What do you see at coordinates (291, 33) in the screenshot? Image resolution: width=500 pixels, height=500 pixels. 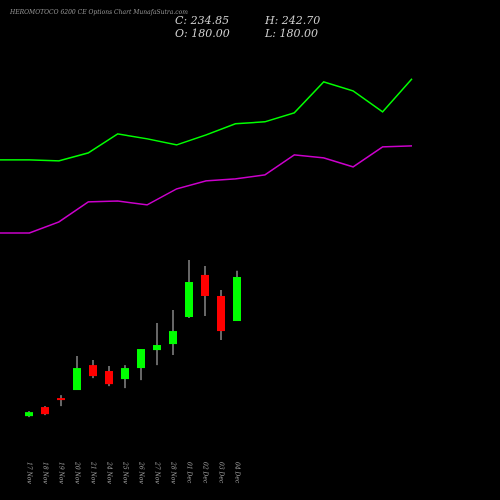 I see `low-label: L: 180.00` at bounding box center [291, 33].